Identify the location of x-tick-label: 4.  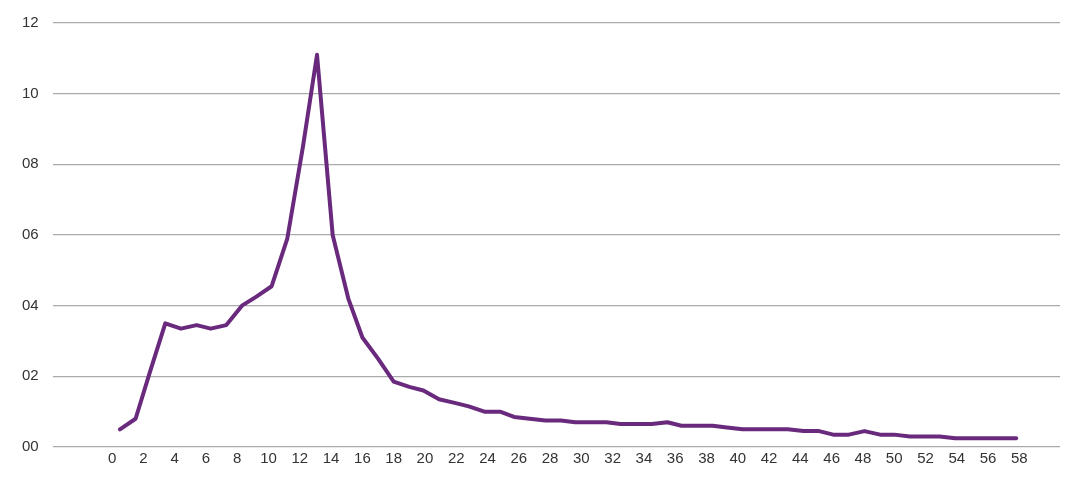
(174, 458).